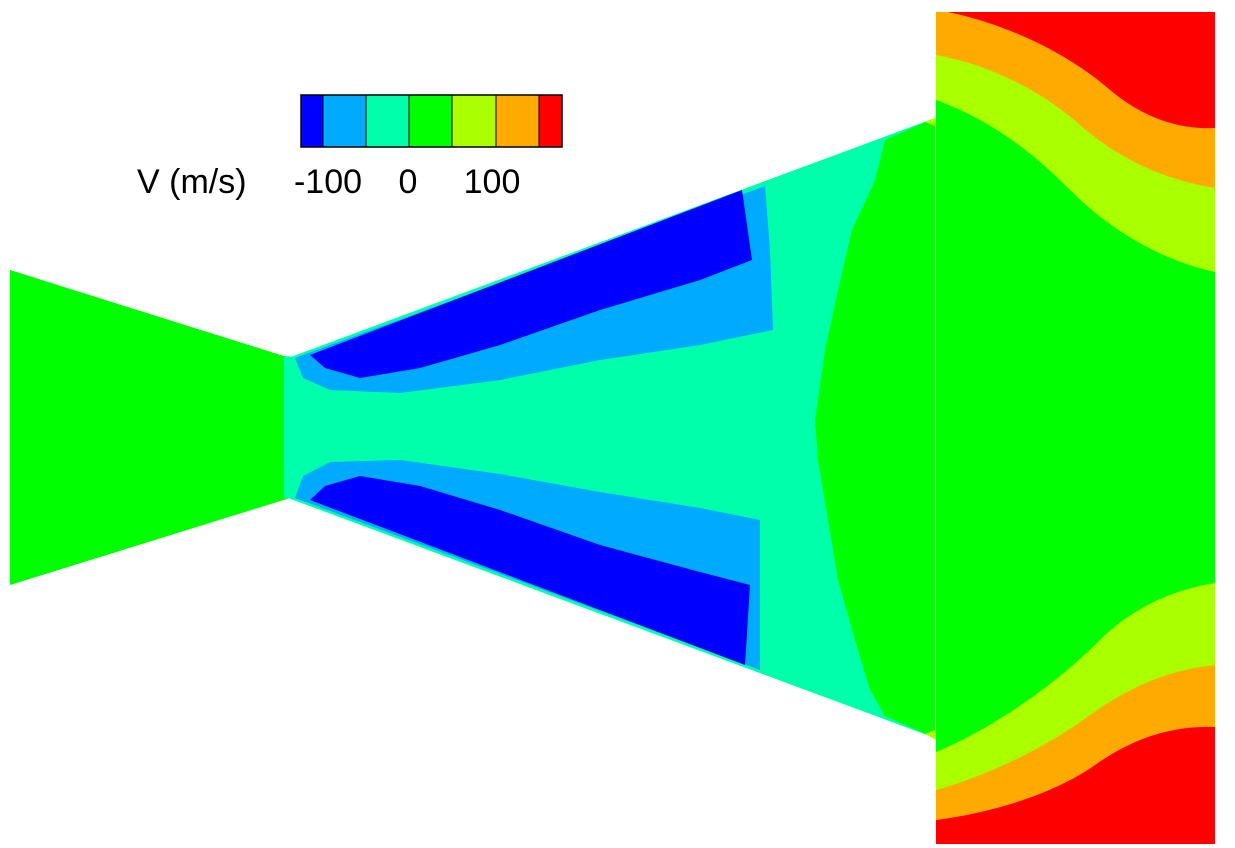  I want to click on legend-frame, so click(431, 121).